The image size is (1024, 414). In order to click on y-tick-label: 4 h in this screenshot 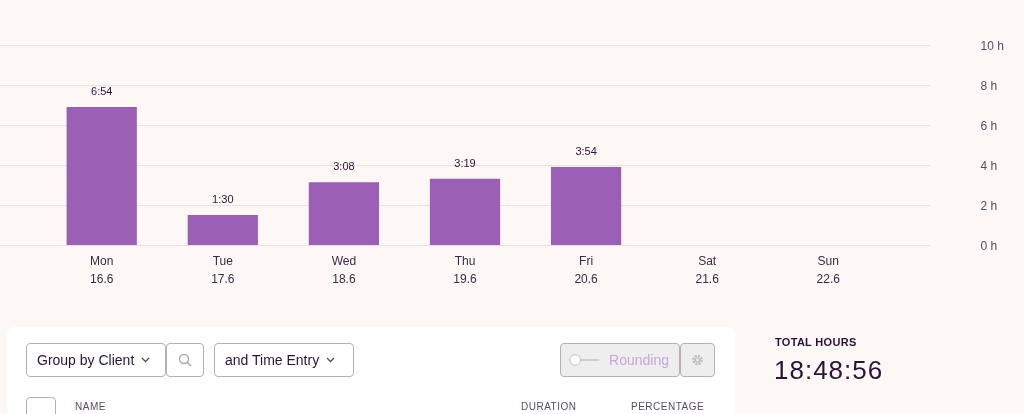, I will do `click(989, 165)`.